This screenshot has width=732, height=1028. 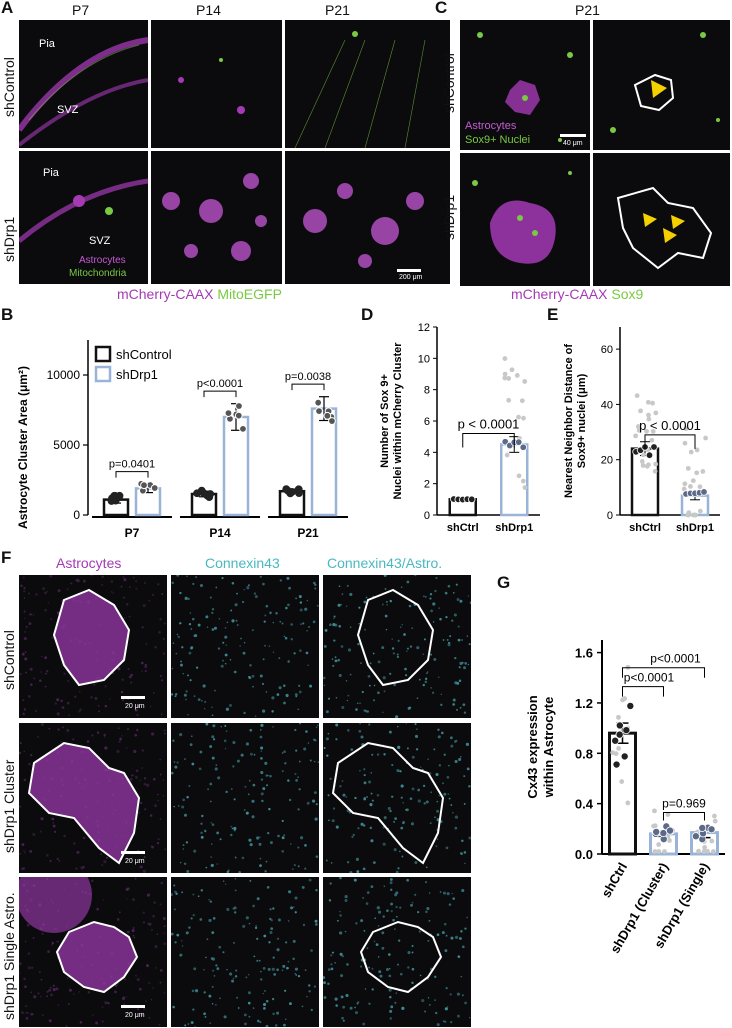 What do you see at coordinates (93, 646) in the screenshot?
I see `panel-f-image: 20 μm` at bounding box center [93, 646].